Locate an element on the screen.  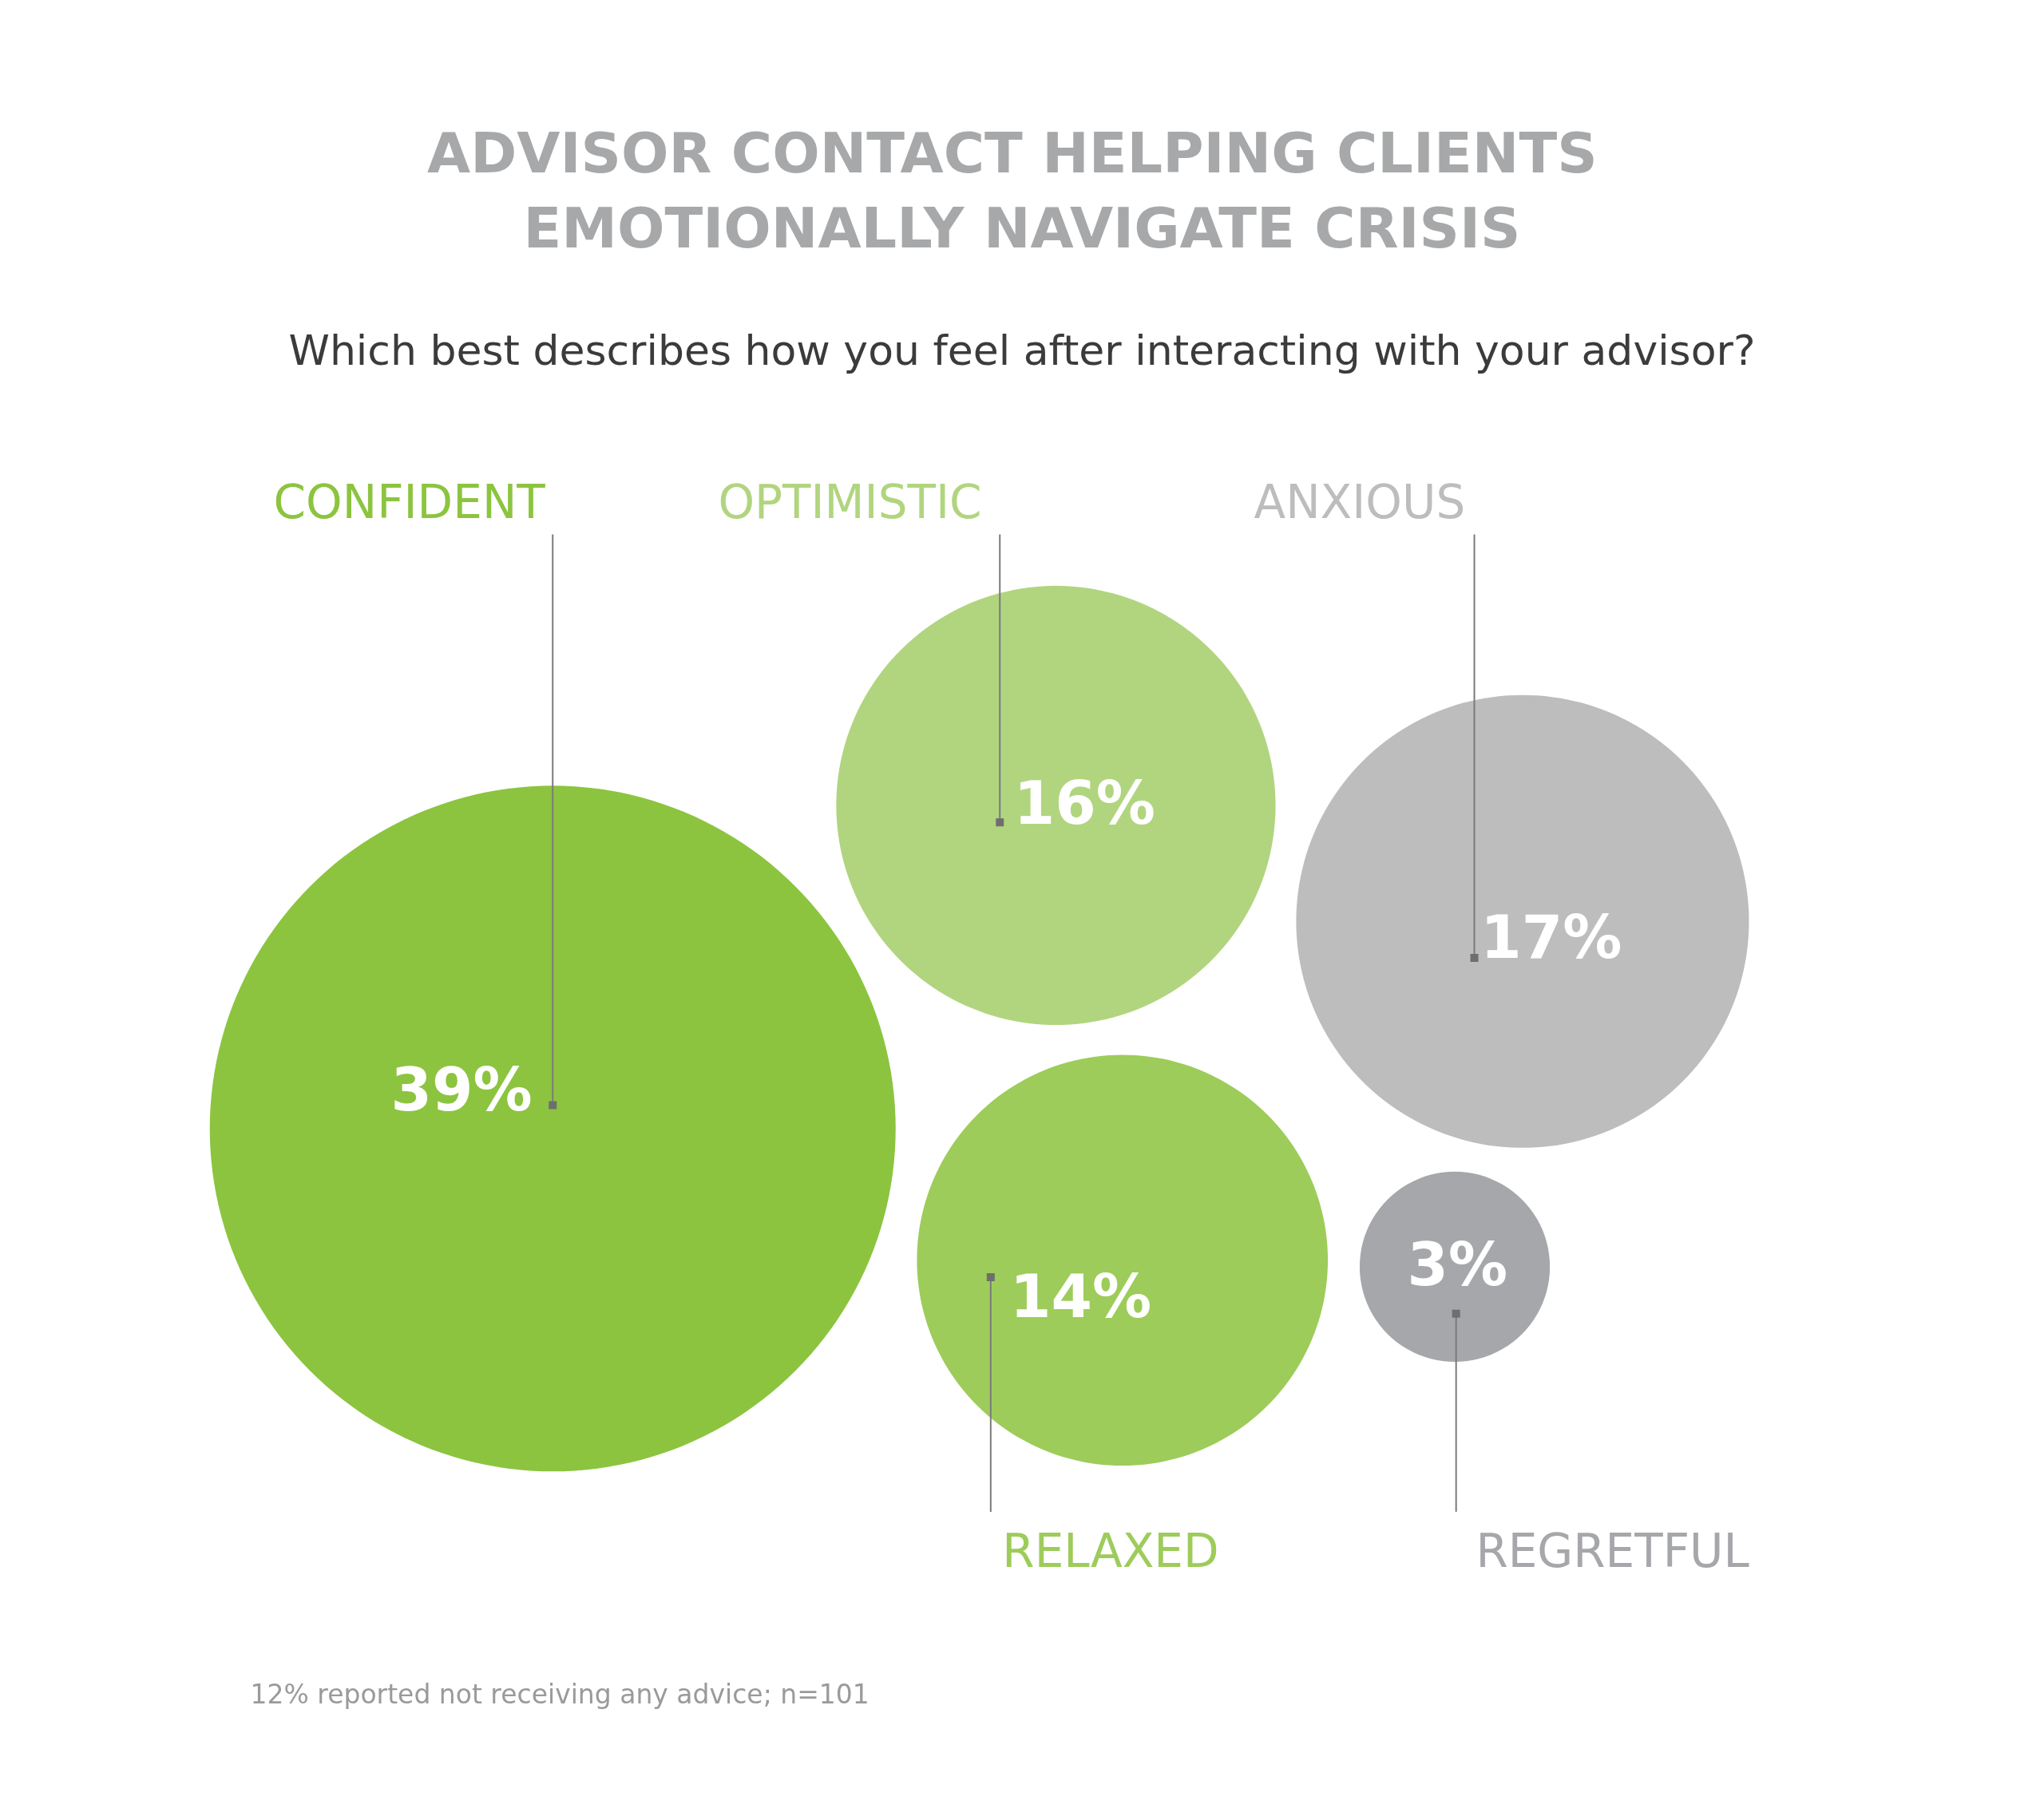
data-label: 14% is located at coordinates (1080, 1297).